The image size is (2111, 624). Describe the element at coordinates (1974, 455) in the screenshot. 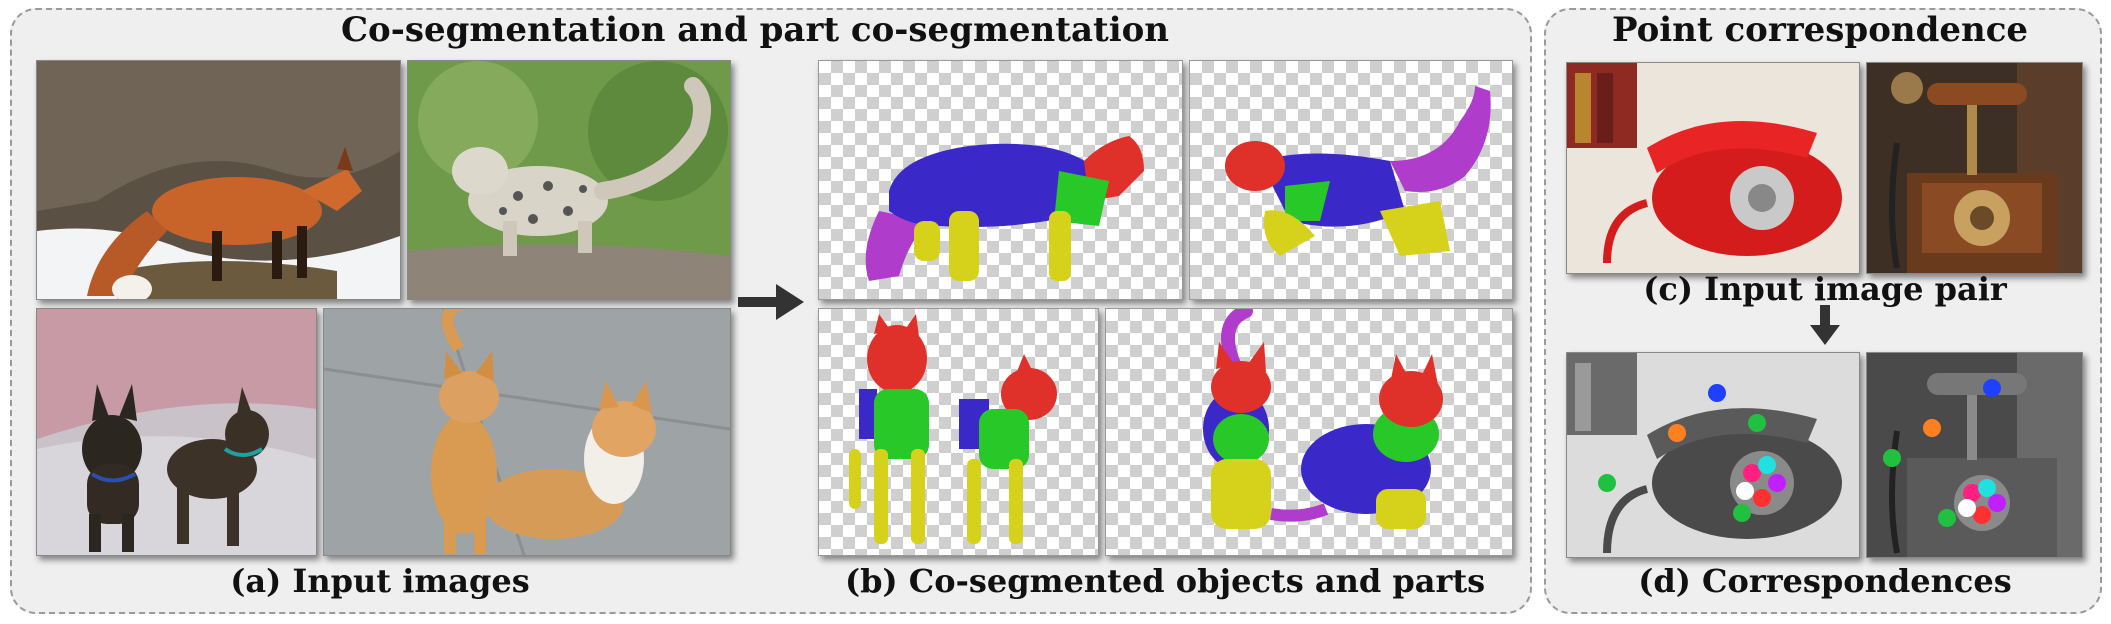

I see `correspondence-right-photo` at that location.